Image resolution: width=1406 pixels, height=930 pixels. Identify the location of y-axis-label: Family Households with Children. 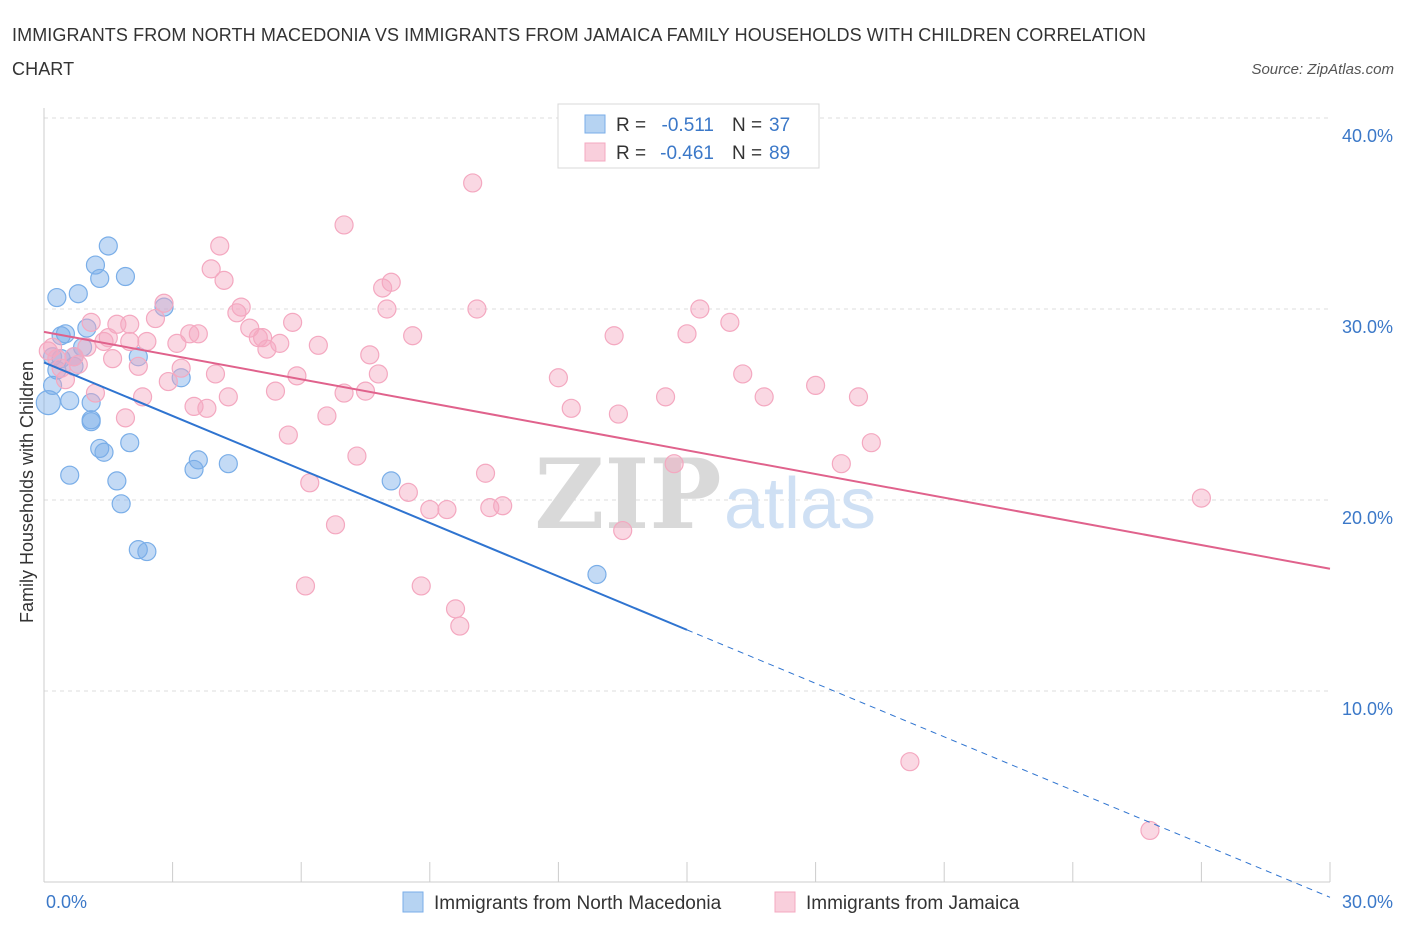
(27, 492).